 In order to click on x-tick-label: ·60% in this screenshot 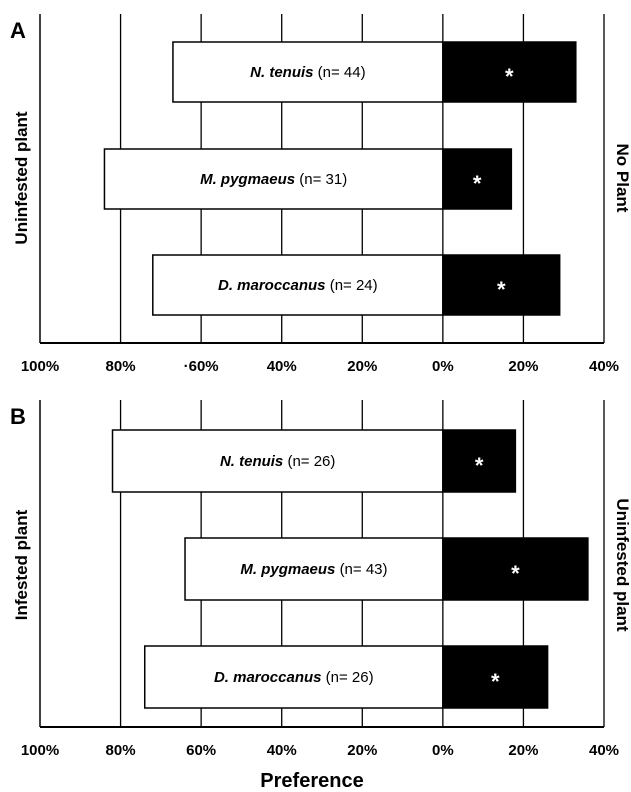, I will do `click(201, 366)`.